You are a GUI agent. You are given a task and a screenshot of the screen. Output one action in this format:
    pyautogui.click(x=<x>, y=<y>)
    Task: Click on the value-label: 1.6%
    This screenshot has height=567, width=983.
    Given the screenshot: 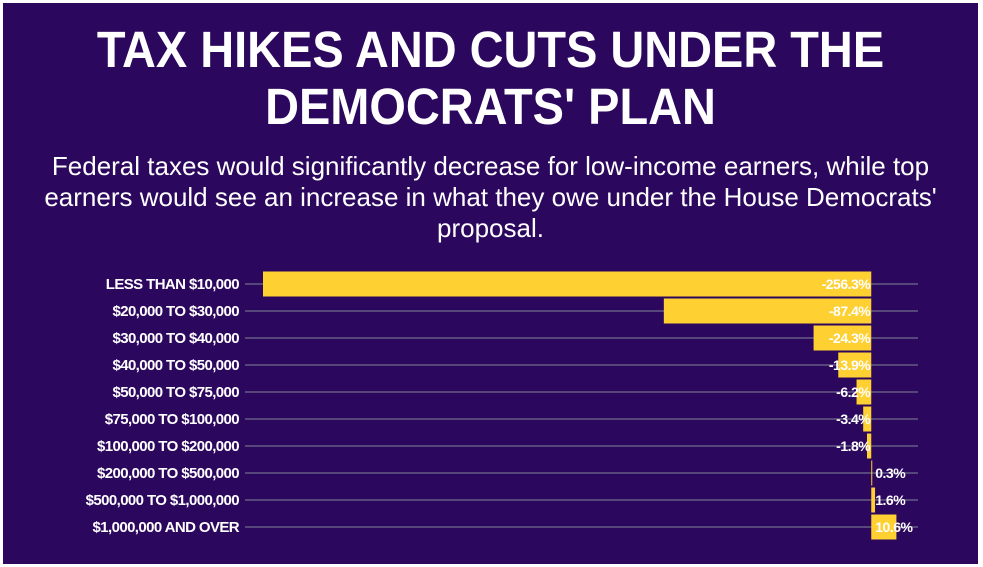 What is the action you would take?
    pyautogui.click(x=890, y=500)
    